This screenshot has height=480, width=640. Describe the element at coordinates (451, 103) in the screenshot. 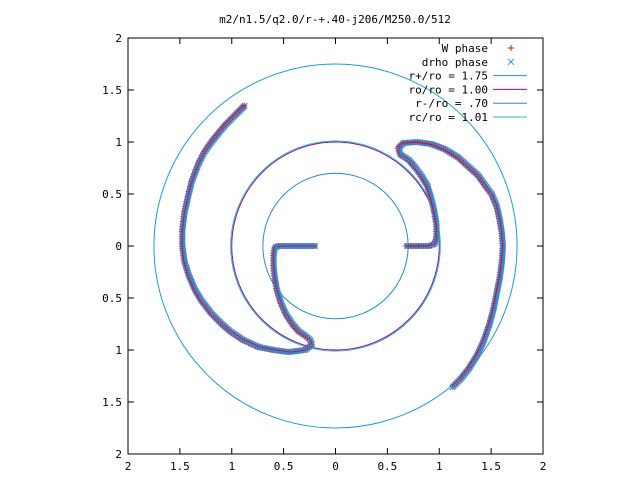

I see `legend-label: r-/ro = .70` at that location.